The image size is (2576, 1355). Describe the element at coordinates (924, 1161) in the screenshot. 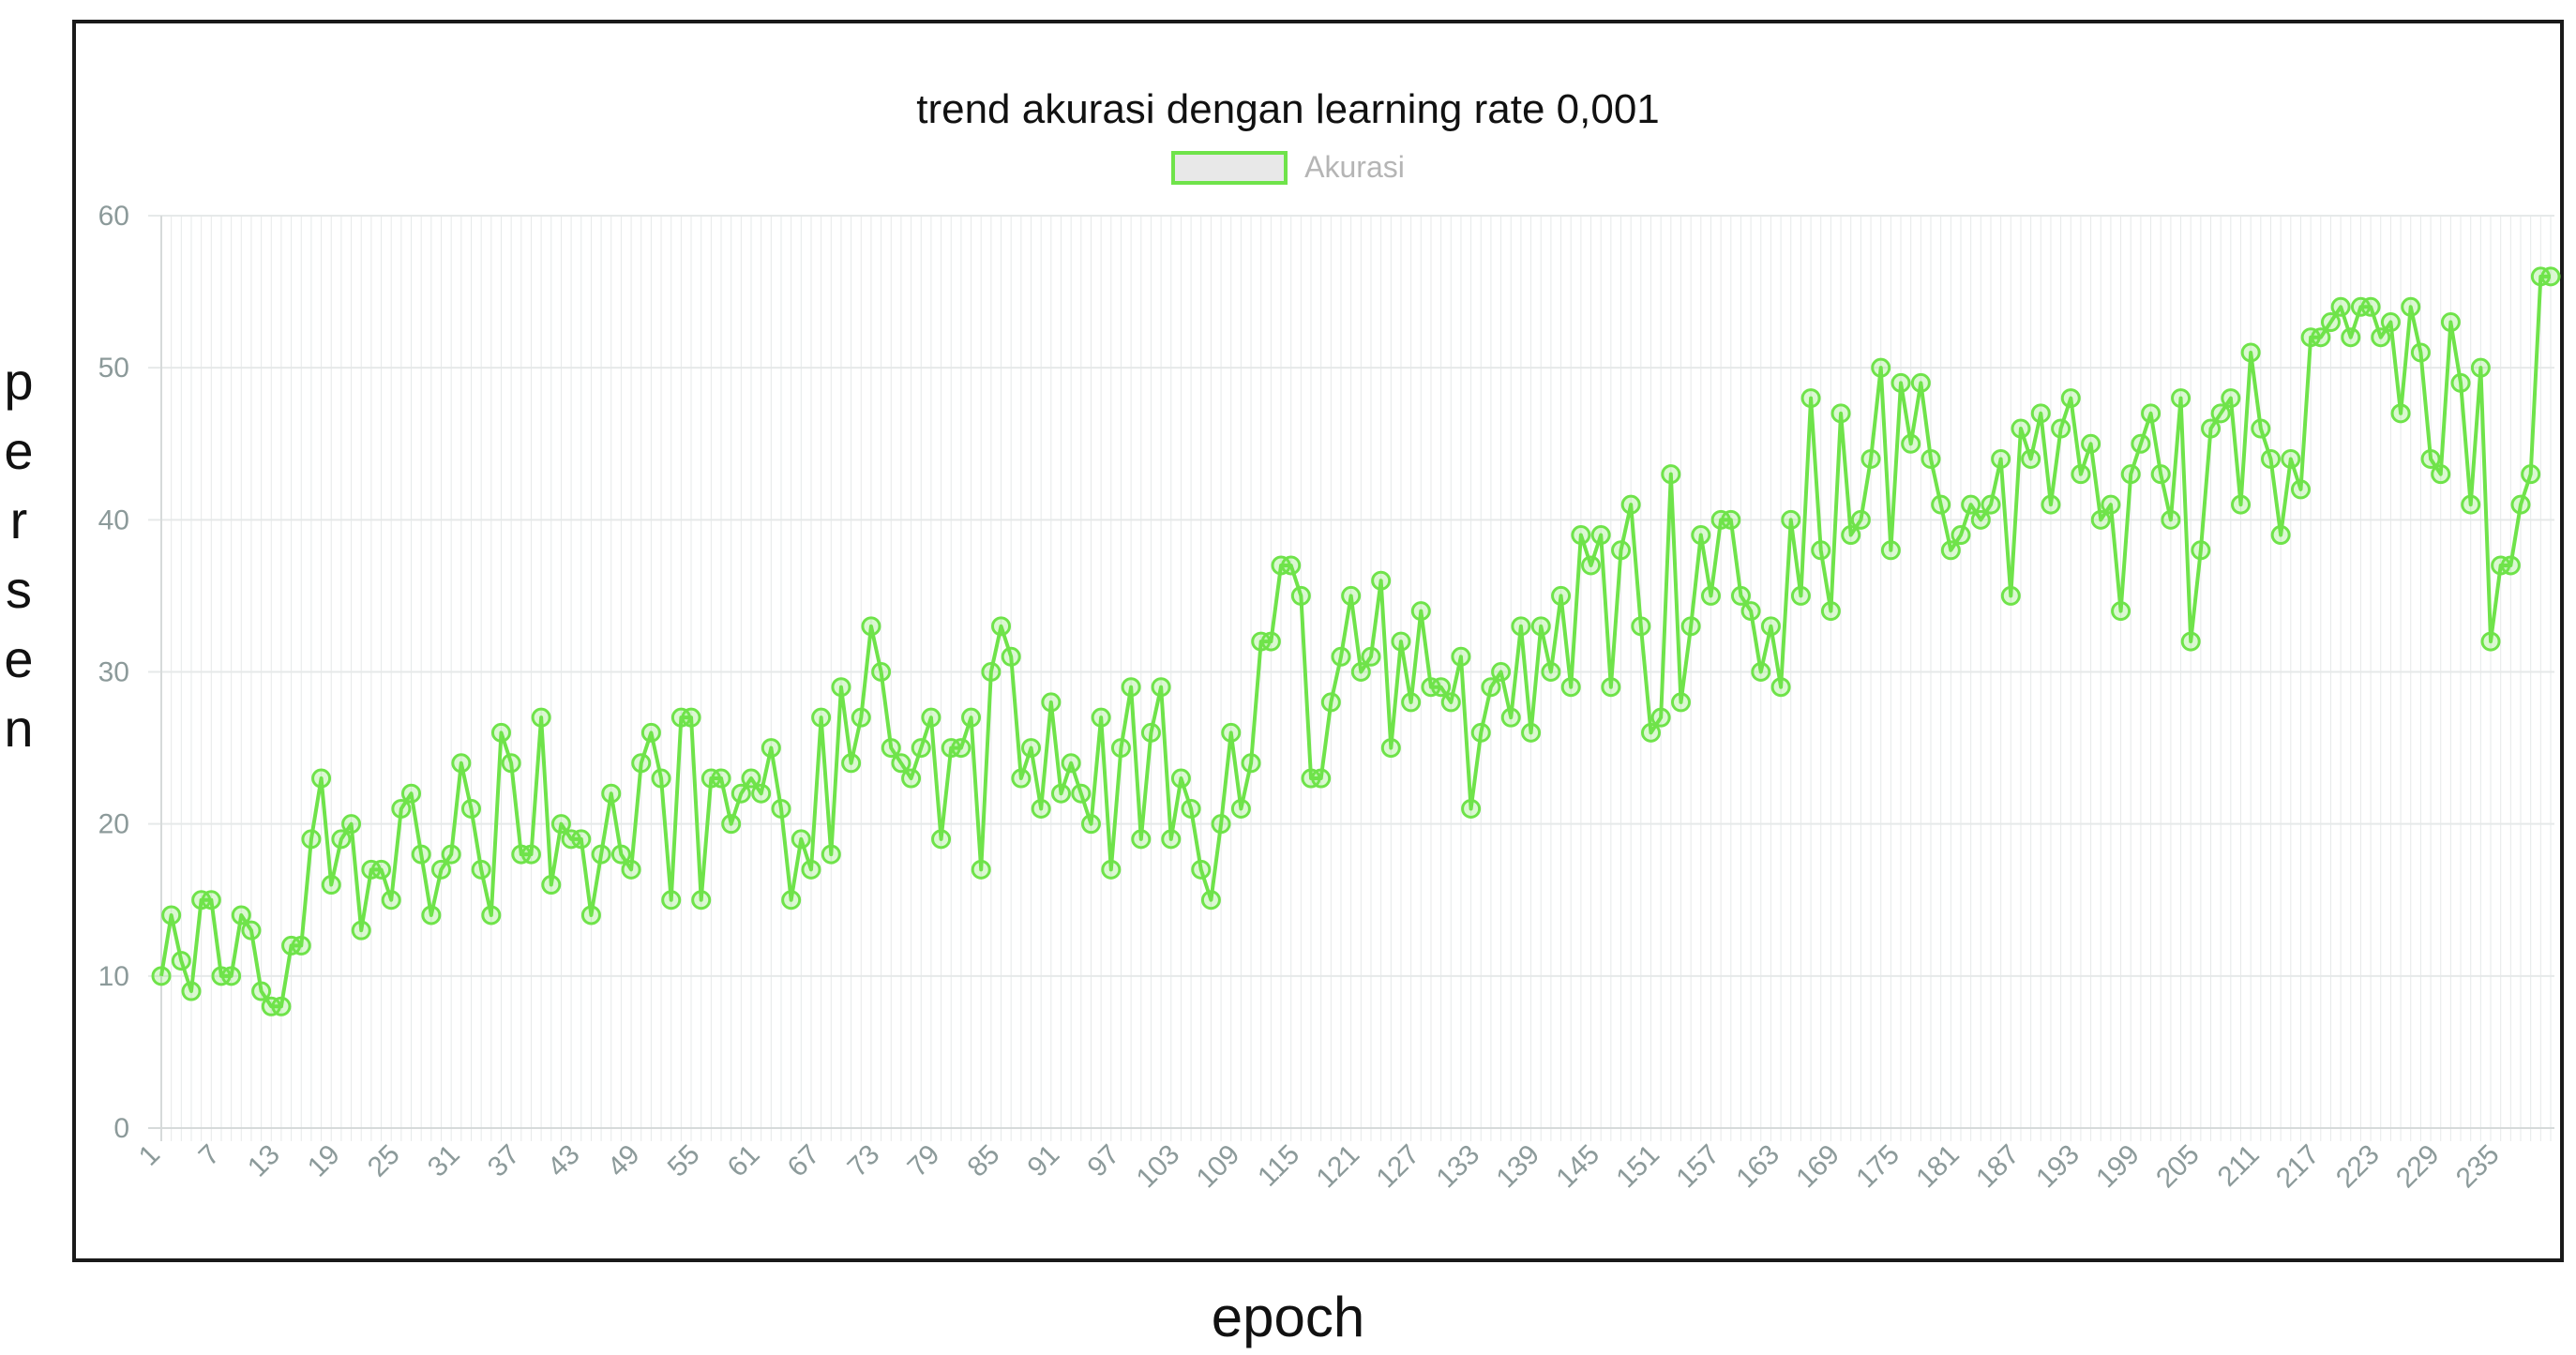

I see `x-tick-label: 79` at that location.